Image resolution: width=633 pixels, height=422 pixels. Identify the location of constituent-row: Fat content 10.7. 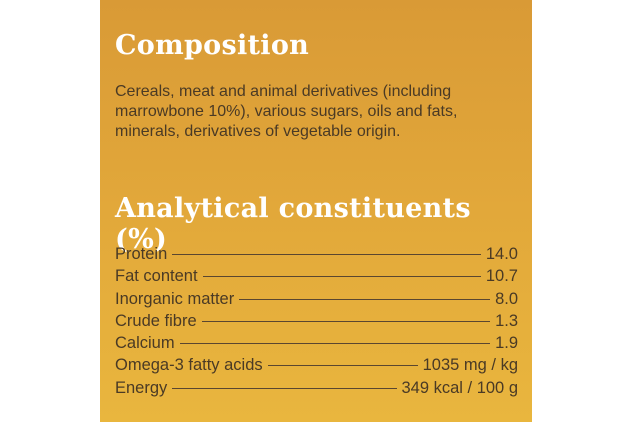
(316, 278).